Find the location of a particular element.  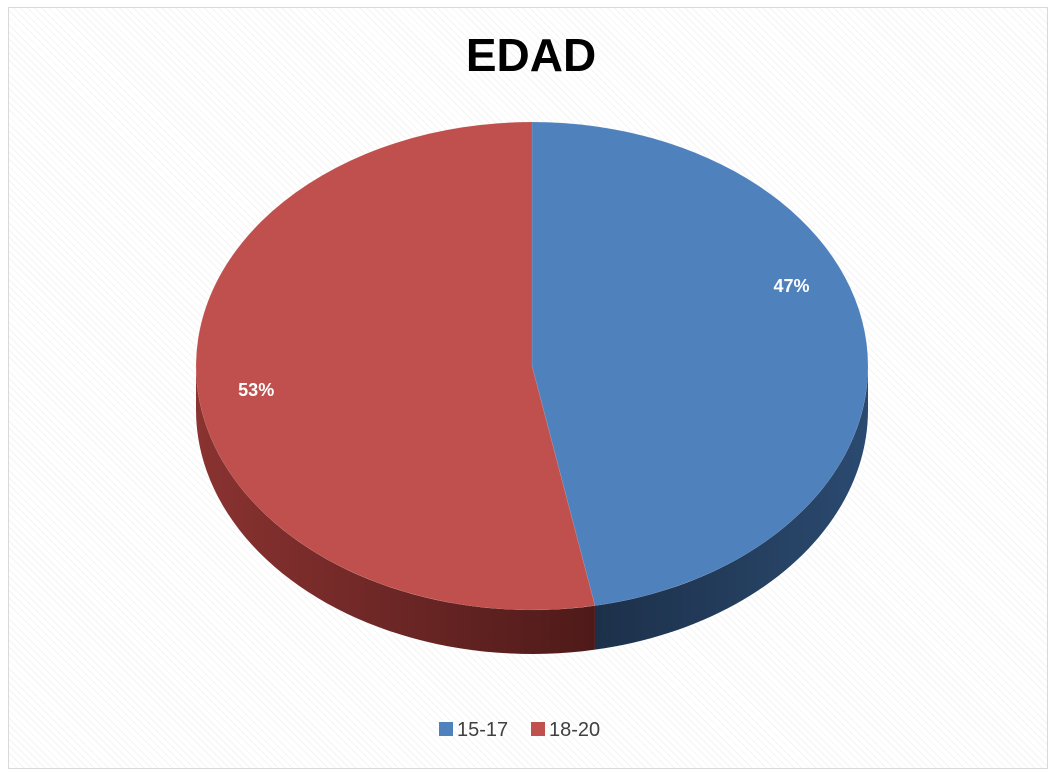

data-label-18-20: 53% is located at coordinates (256, 390).